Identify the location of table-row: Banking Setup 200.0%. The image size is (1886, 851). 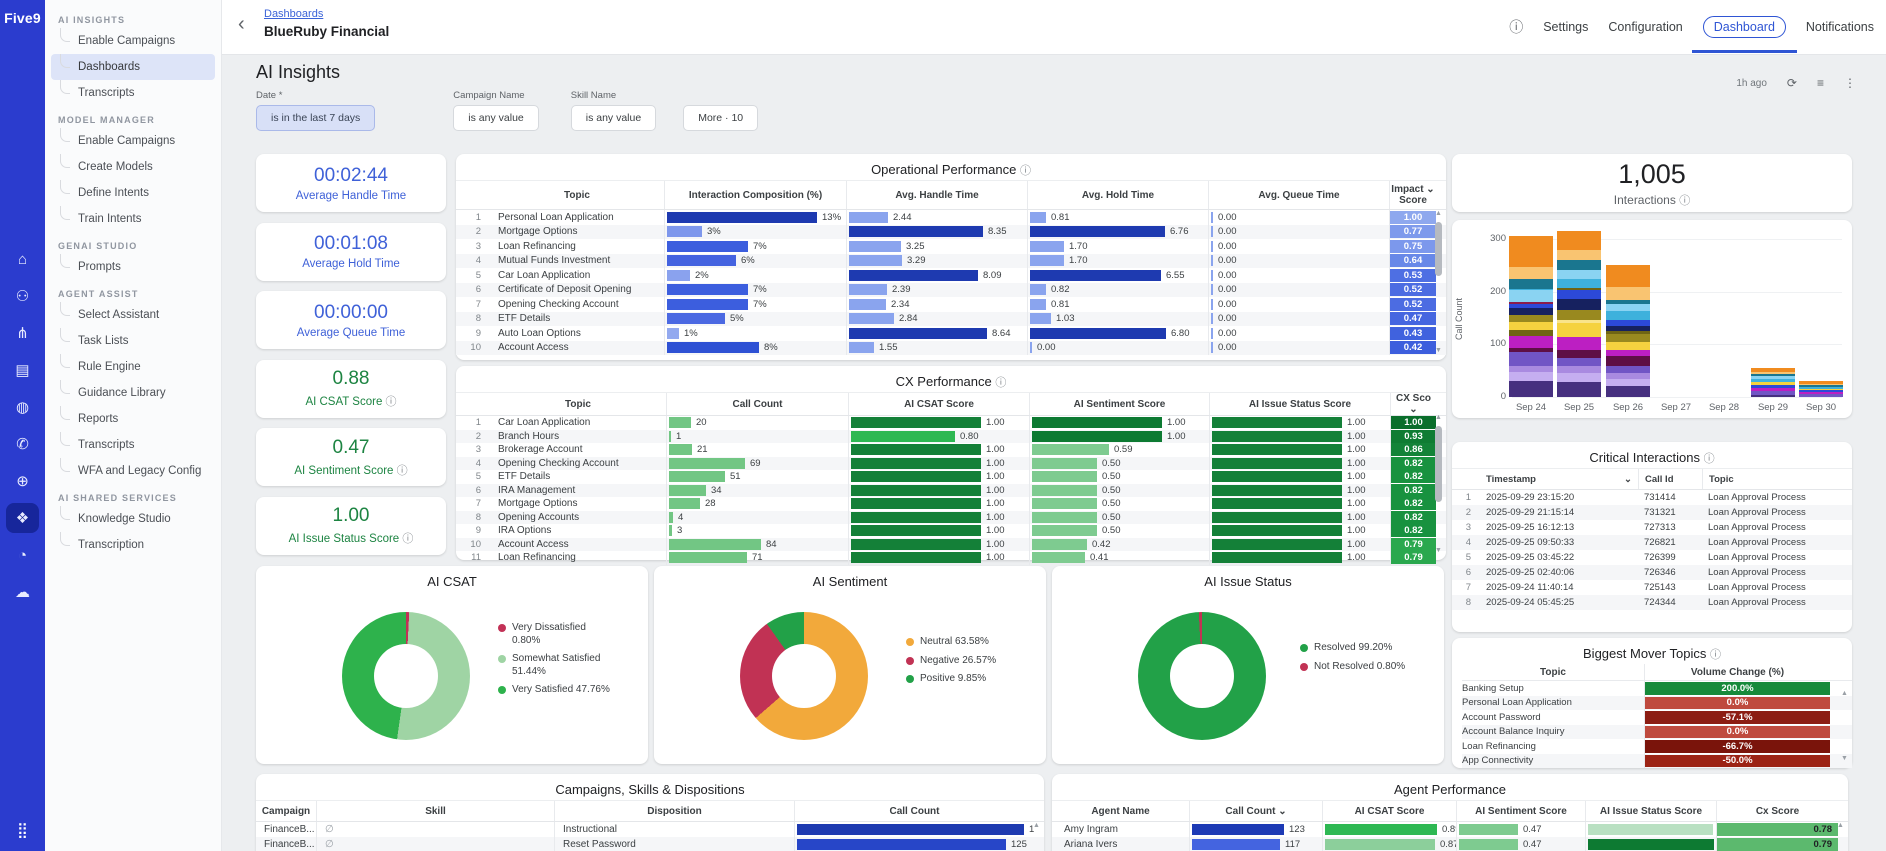
(1657, 688).